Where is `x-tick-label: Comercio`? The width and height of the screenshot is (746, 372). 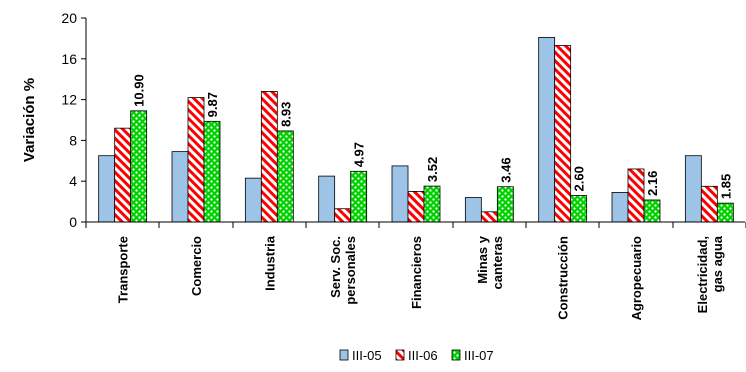
x-tick-label: Comercio is located at coordinates (196, 266).